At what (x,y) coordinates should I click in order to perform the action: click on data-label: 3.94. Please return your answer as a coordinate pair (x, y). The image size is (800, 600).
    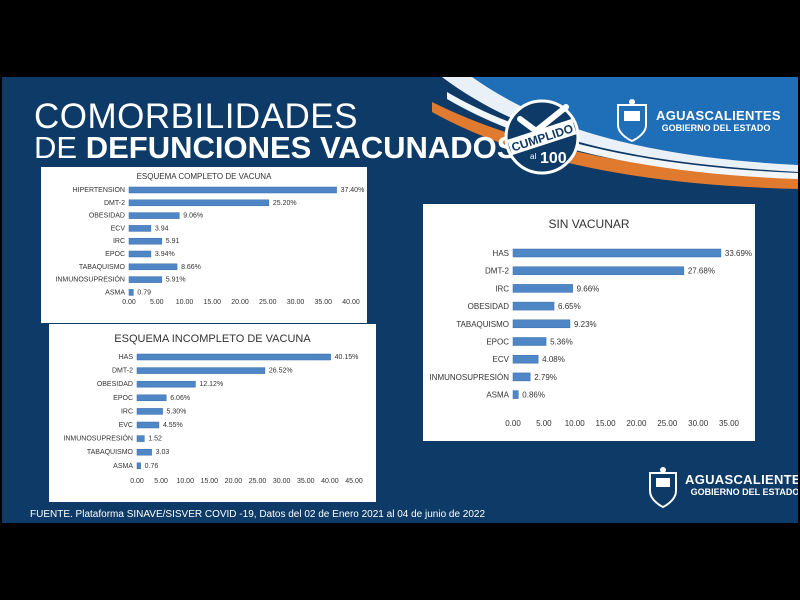
    Looking at the image, I should click on (162, 228).